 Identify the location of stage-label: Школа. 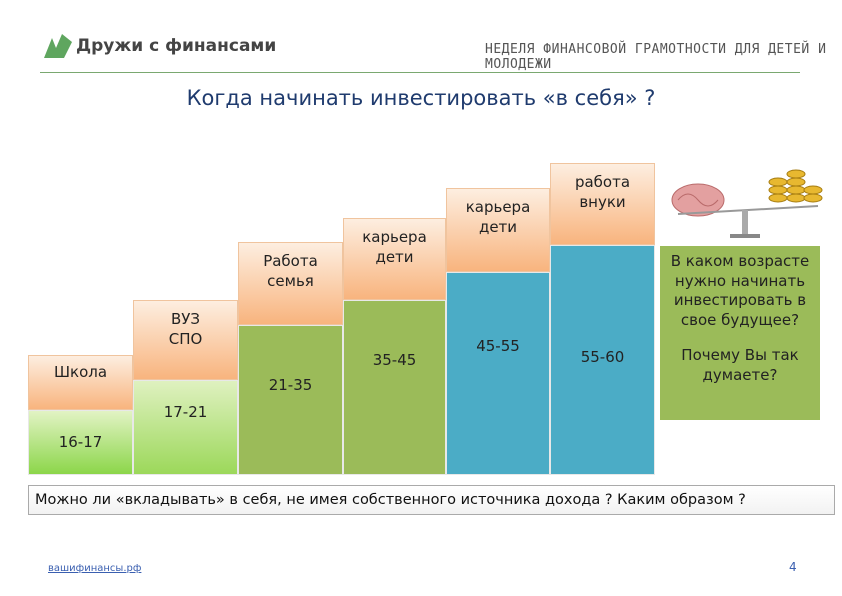
(80, 372).